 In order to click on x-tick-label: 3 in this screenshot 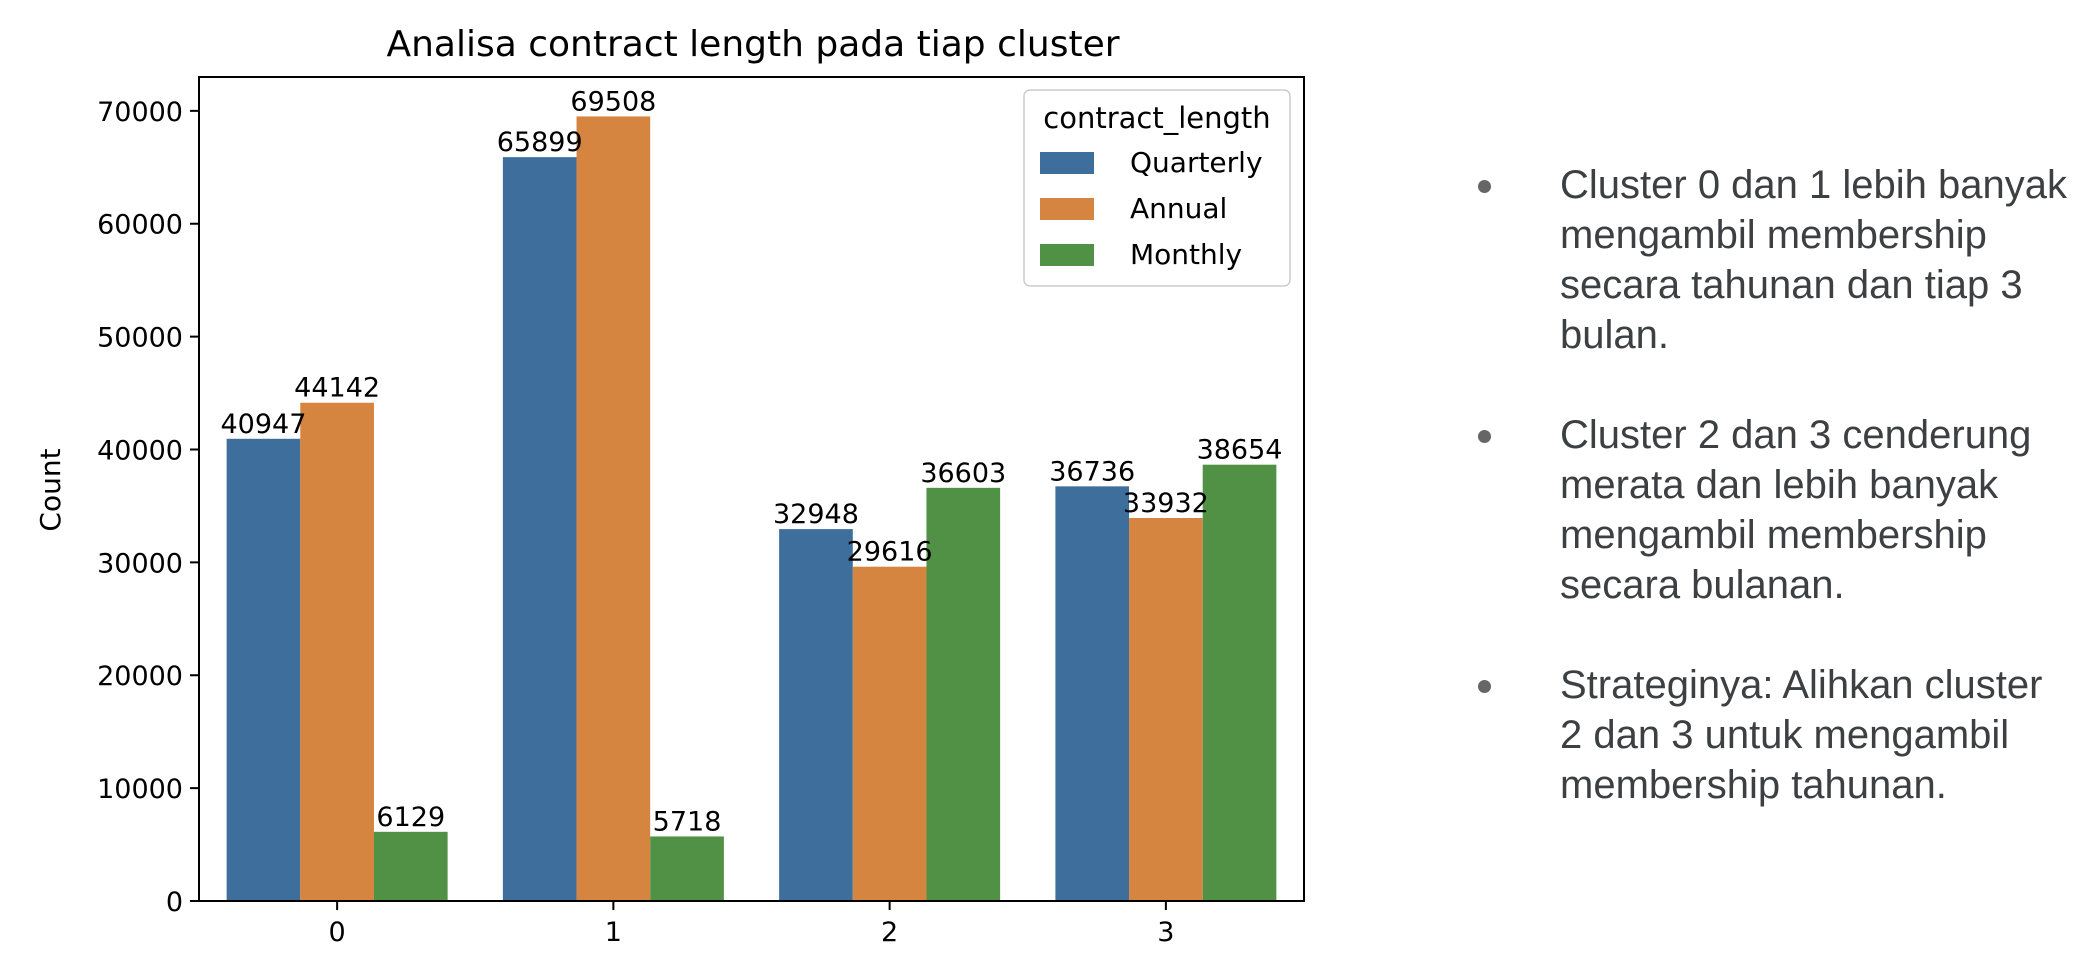, I will do `click(1165, 932)`.